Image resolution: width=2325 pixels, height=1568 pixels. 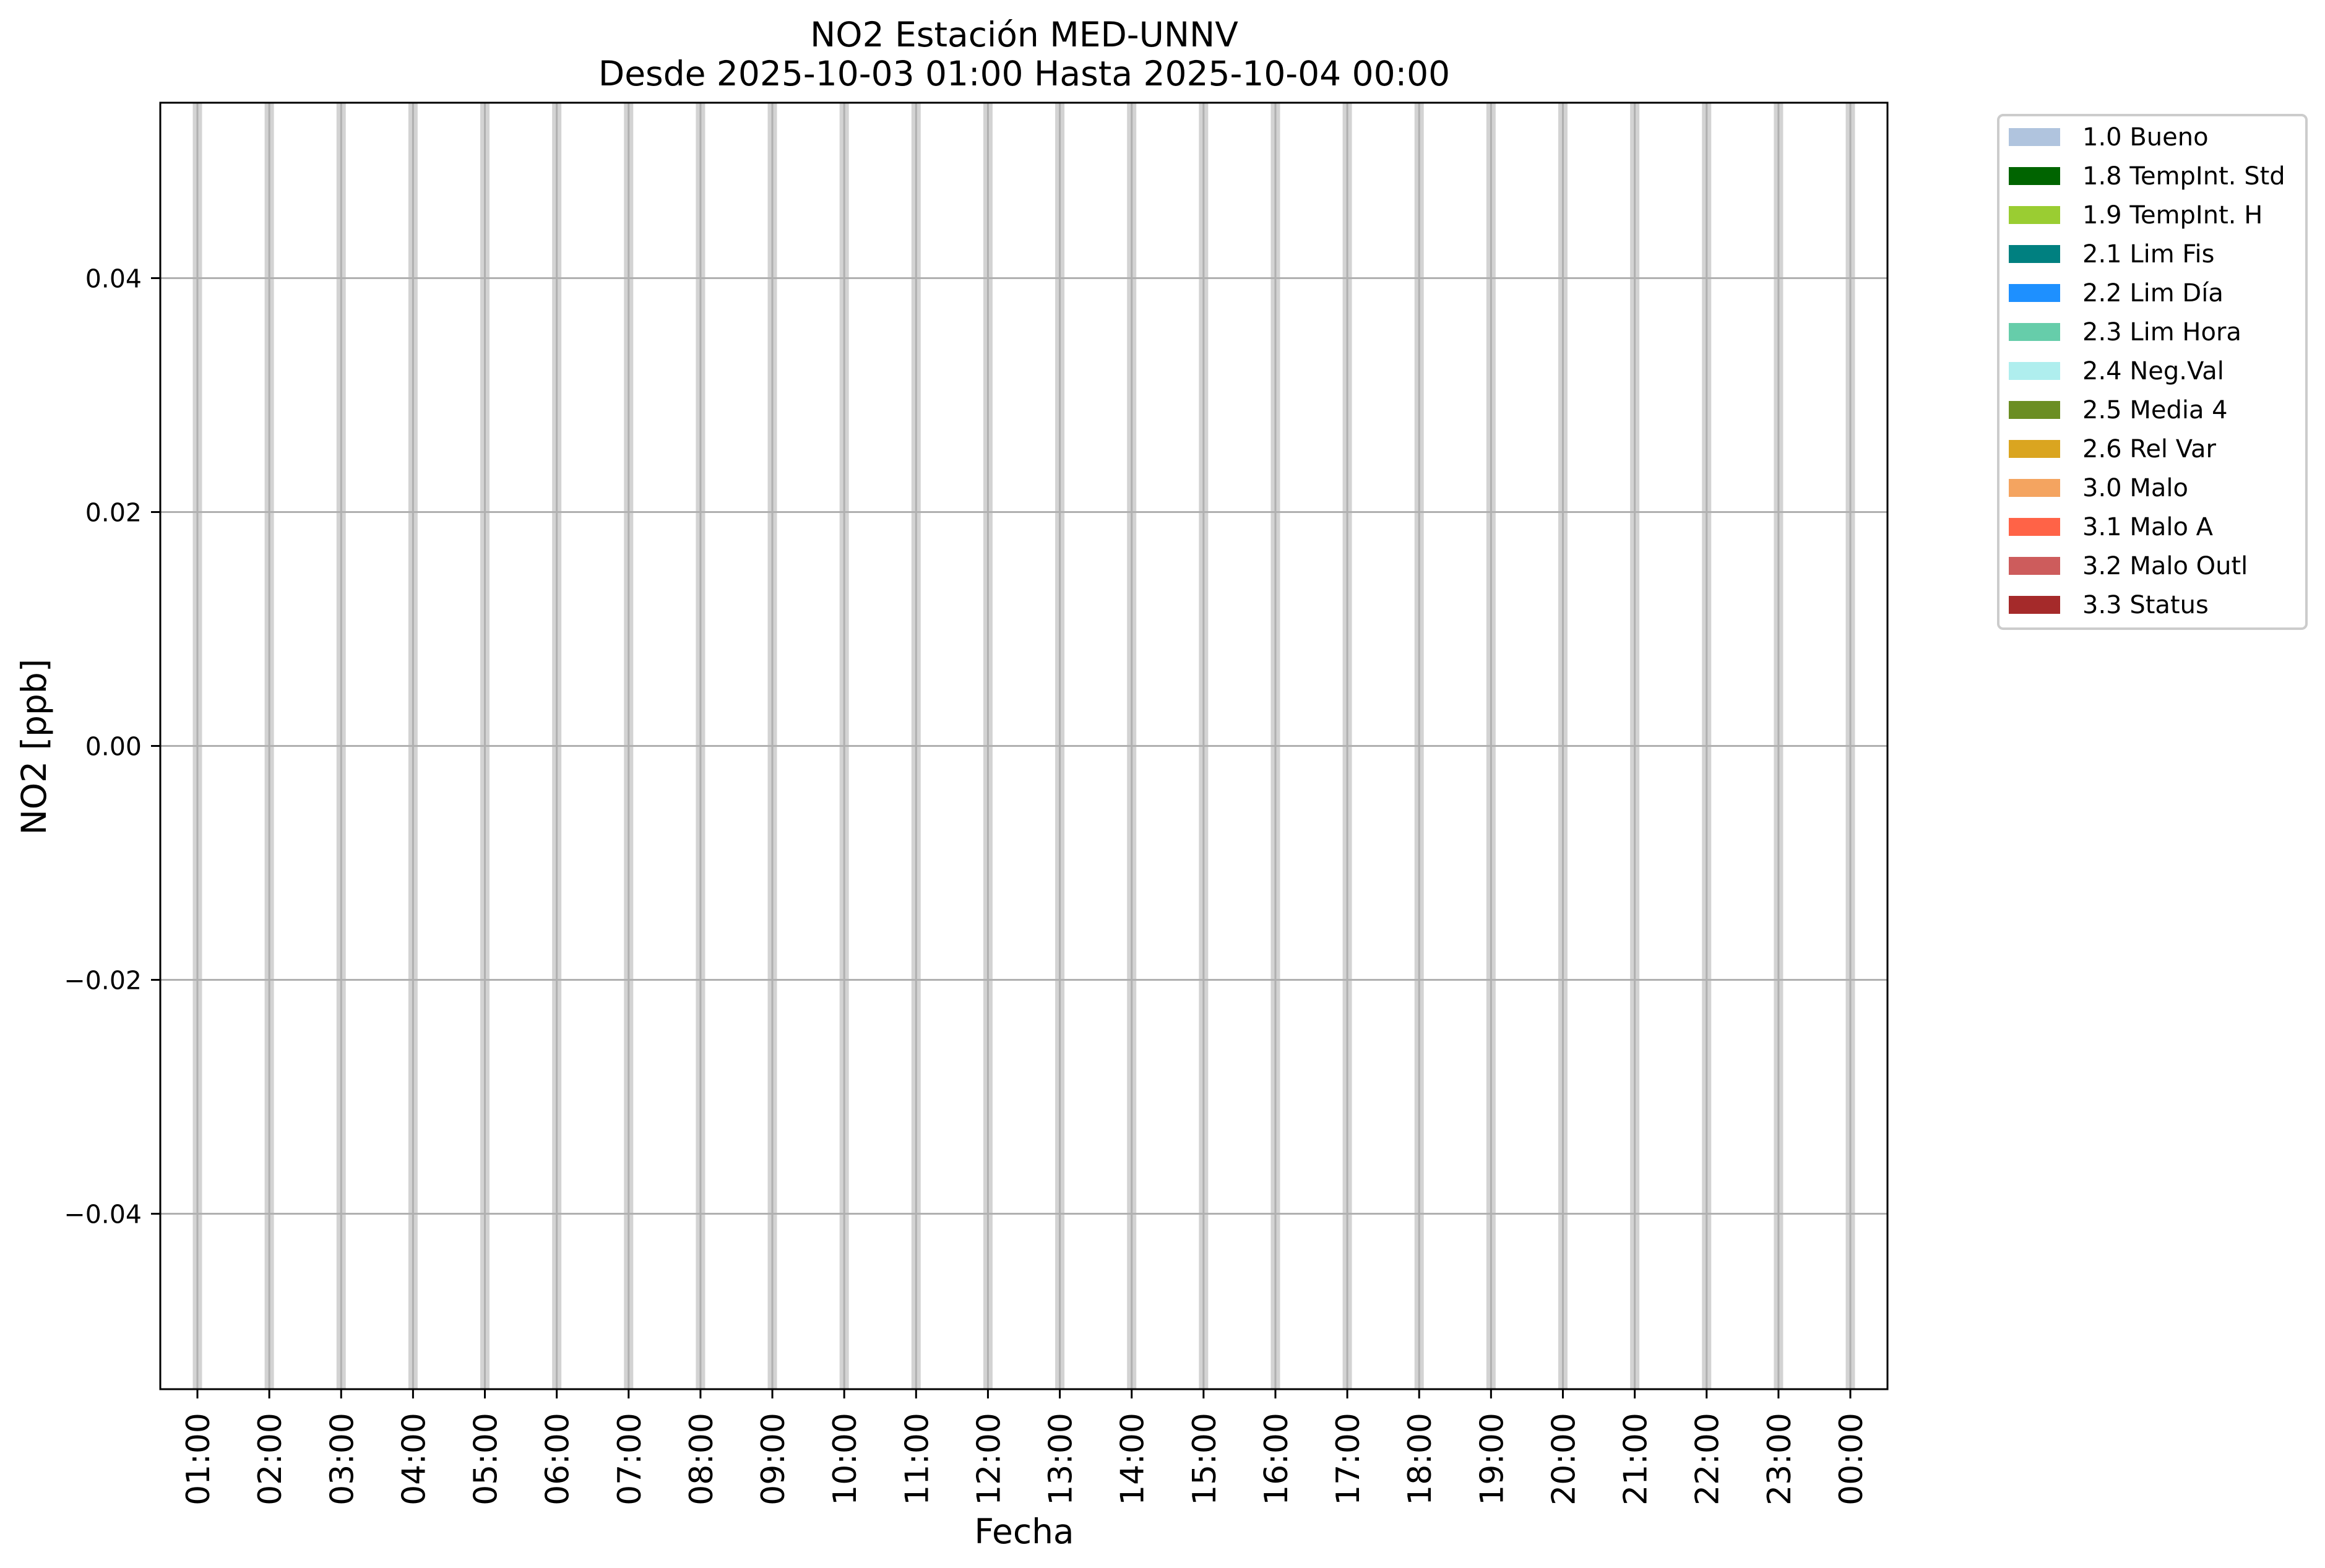 What do you see at coordinates (198, 1459) in the screenshot?
I see `x-tick-label: 01:00` at bounding box center [198, 1459].